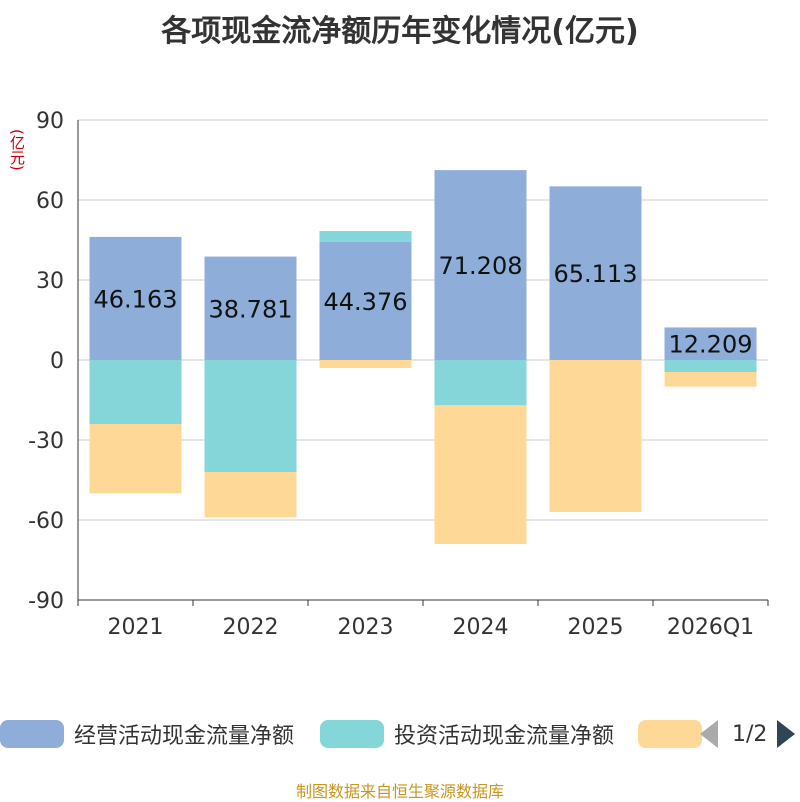 This screenshot has width=800, height=802. I want to click on x-tick-label: 2021, so click(136, 627).